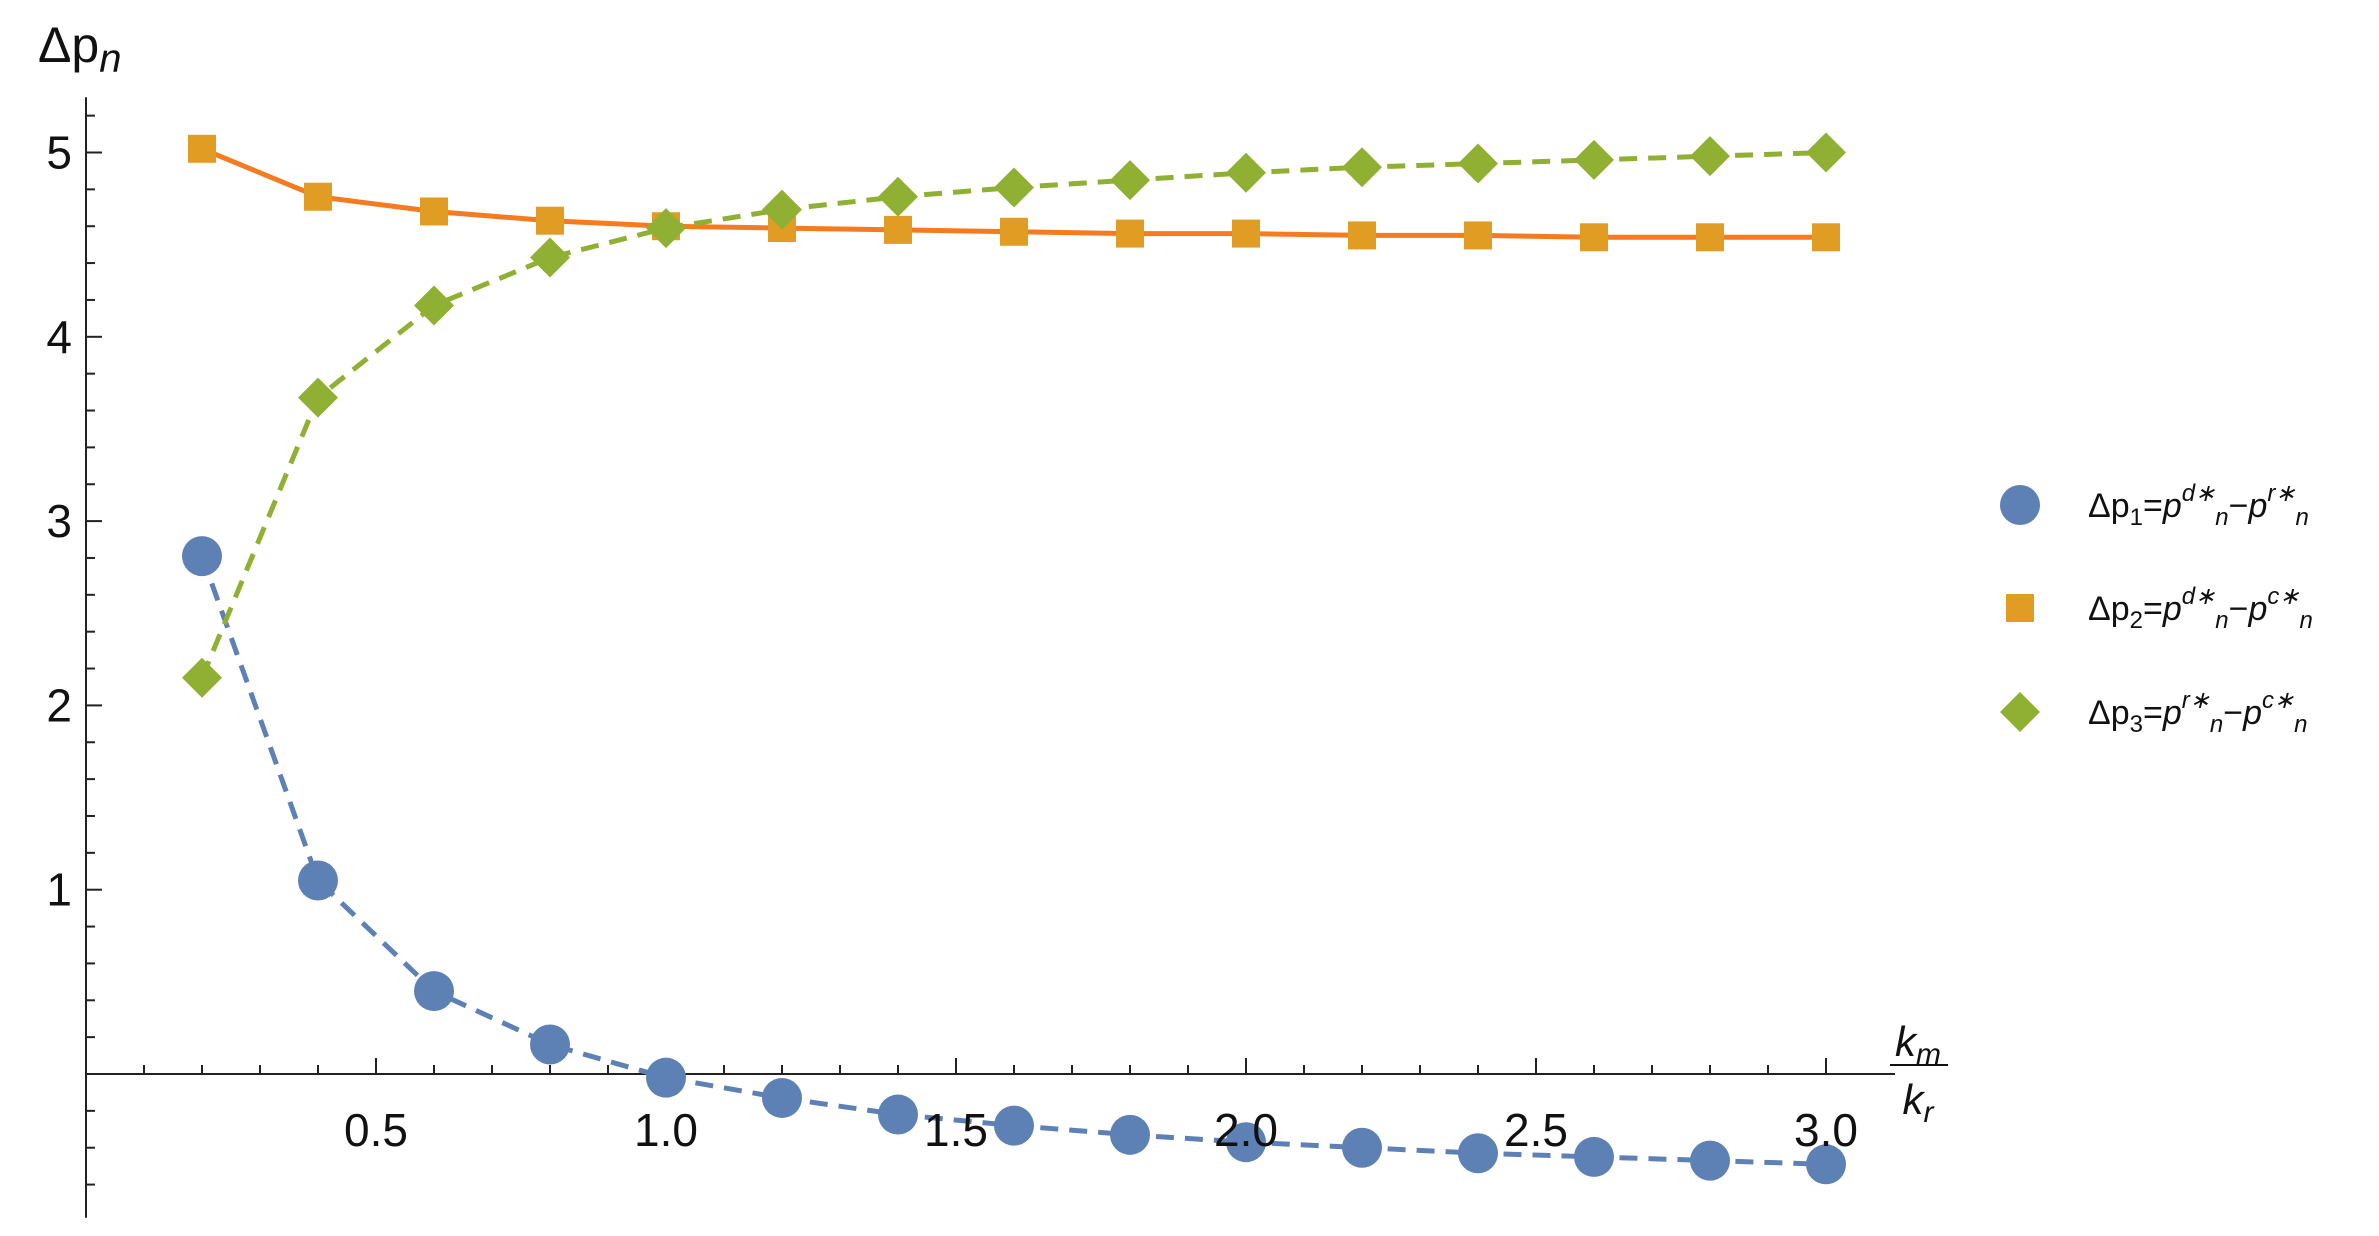 The height and width of the screenshot is (1236, 2379). I want to click on y-axis-title: Δpn, so click(79, 49).